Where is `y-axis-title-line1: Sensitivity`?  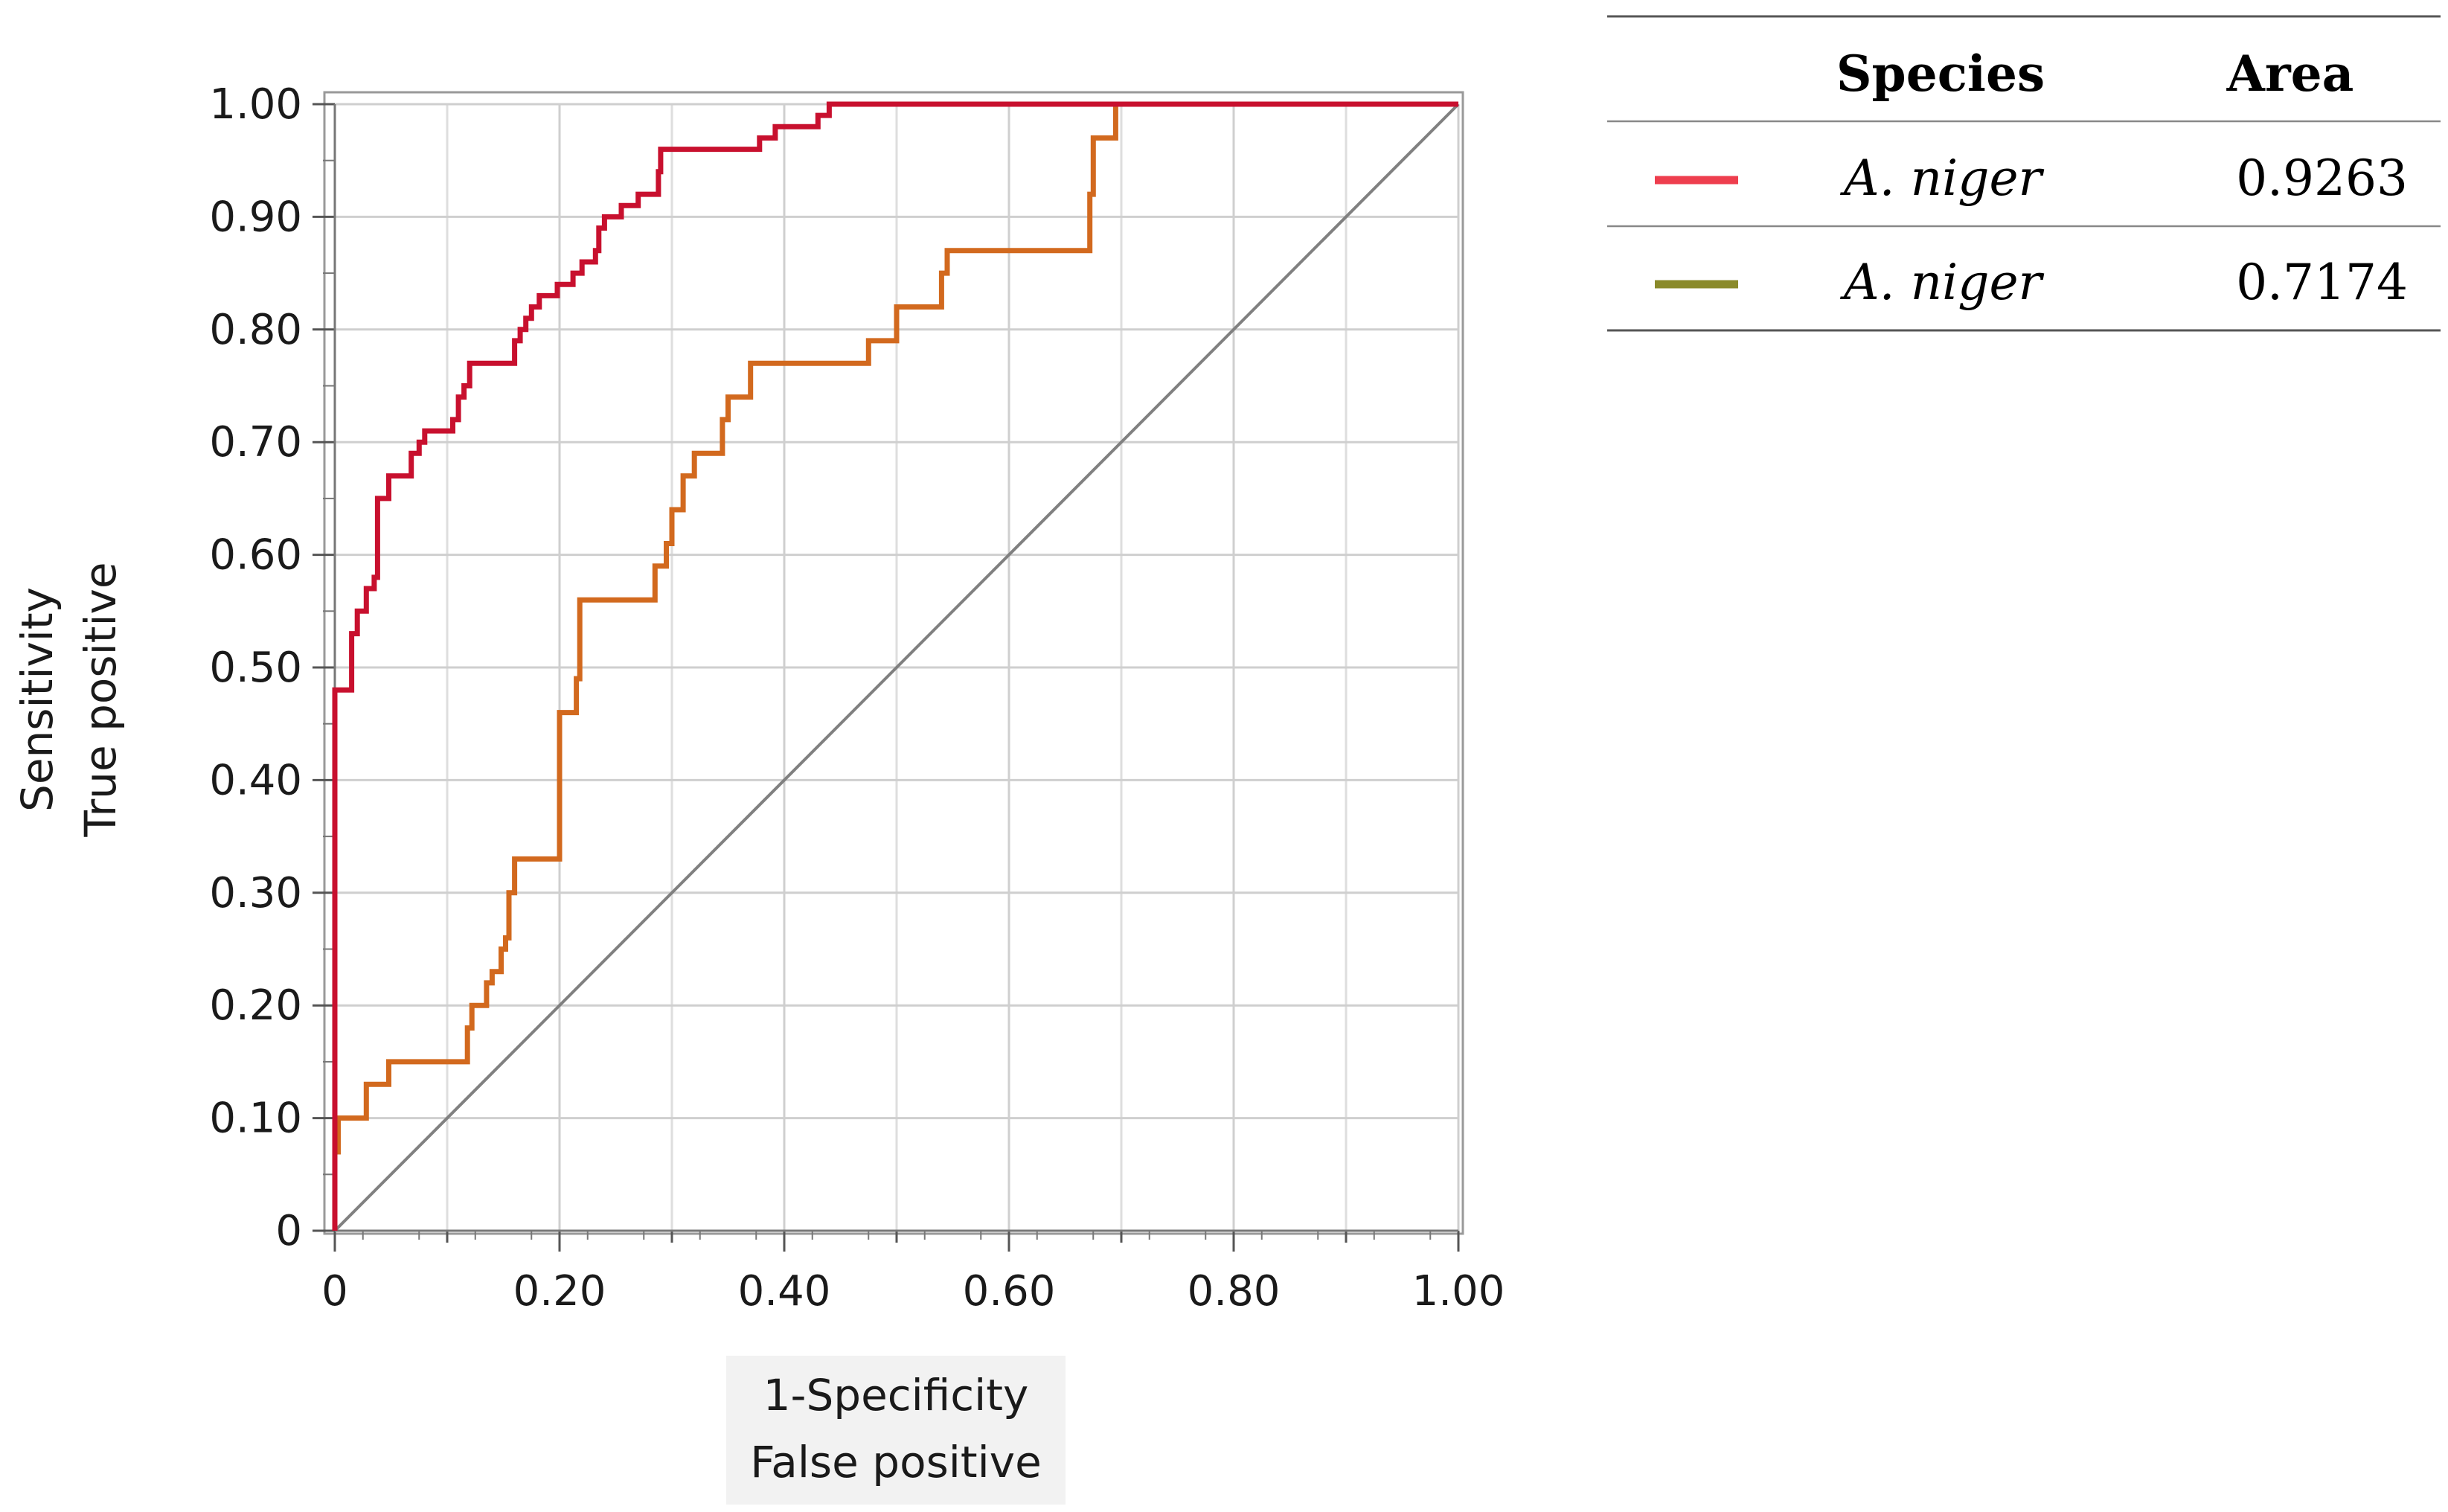 y-axis-title-line1: Sensitivity is located at coordinates (37, 699).